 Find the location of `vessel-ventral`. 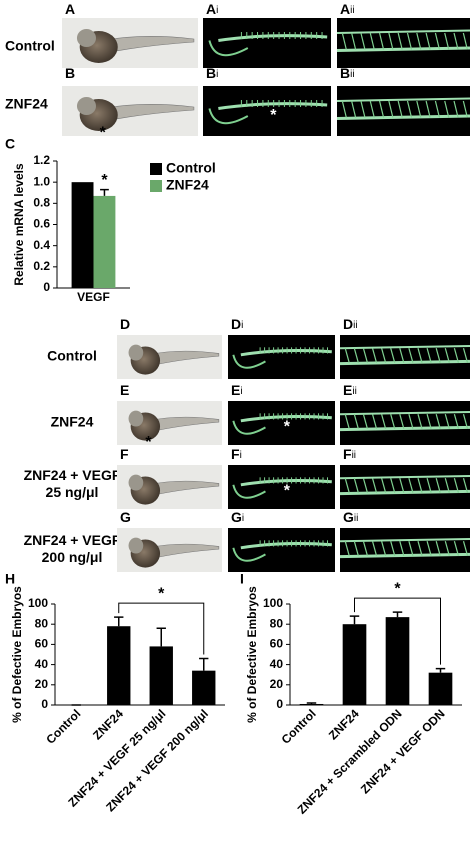

vessel-ventral is located at coordinates (405, 555).